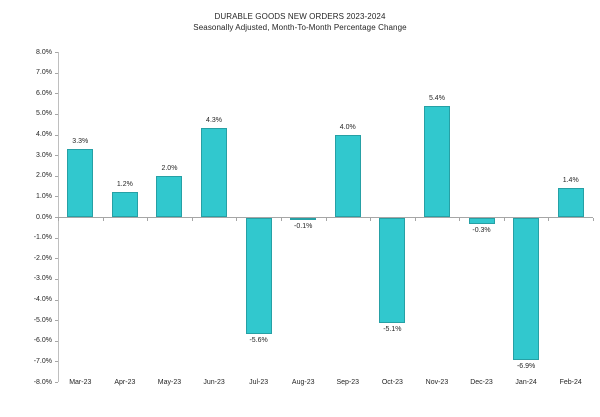 The height and width of the screenshot is (417, 600). What do you see at coordinates (258, 340) in the screenshot?
I see `bar-value-label: -5.6%` at bounding box center [258, 340].